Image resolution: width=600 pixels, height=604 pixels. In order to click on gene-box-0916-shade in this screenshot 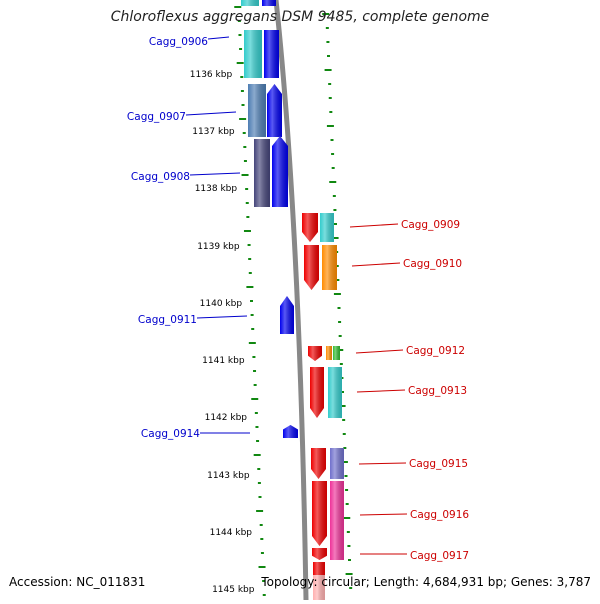, I will do `click(337, 520)`.